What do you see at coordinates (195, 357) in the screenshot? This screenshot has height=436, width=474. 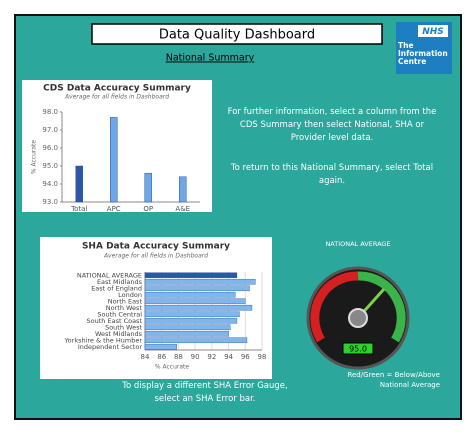 I see `x-tick-label: 90` at bounding box center [195, 357].